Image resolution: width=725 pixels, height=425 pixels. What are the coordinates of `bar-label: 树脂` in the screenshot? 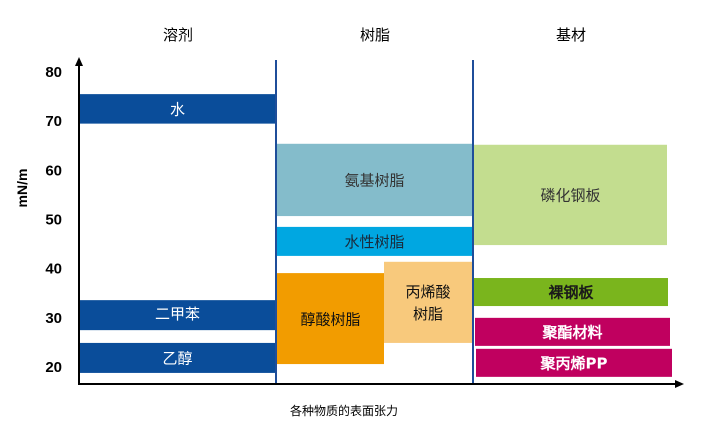 It's located at (428, 314).